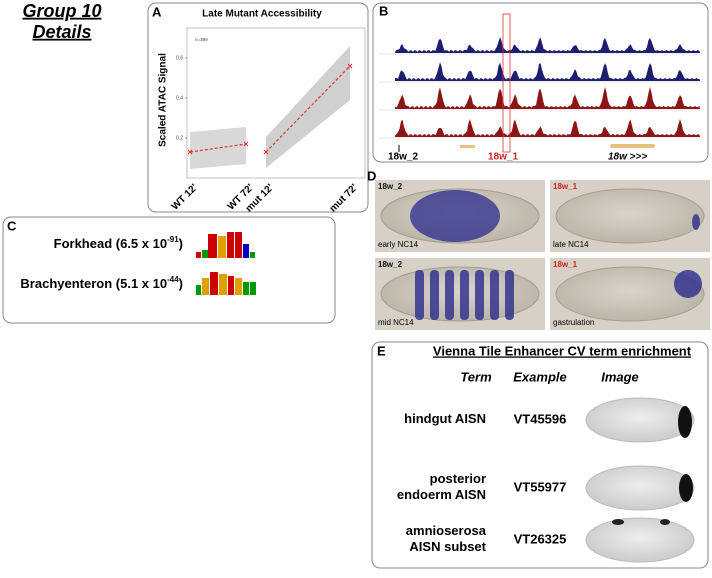  What do you see at coordinates (93, 283) in the screenshot?
I see `motif-name: Brachyenteron (5.1 x 10` at bounding box center [93, 283].